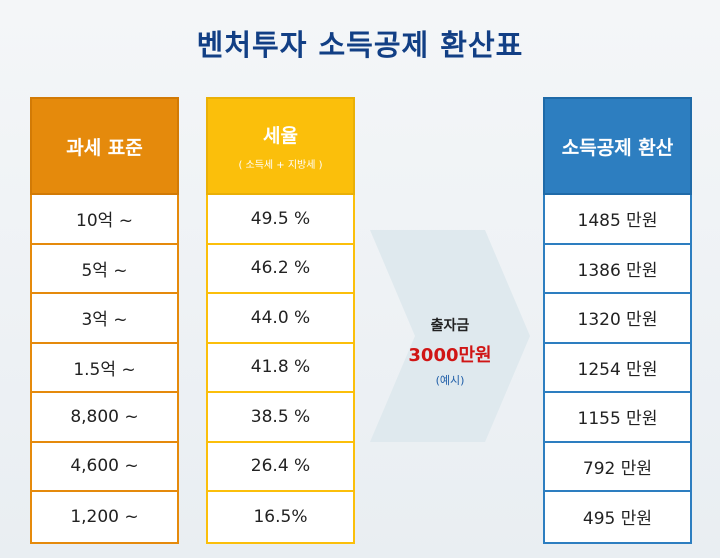  I want to click on table-cell: 1155 만원, so click(617, 418).